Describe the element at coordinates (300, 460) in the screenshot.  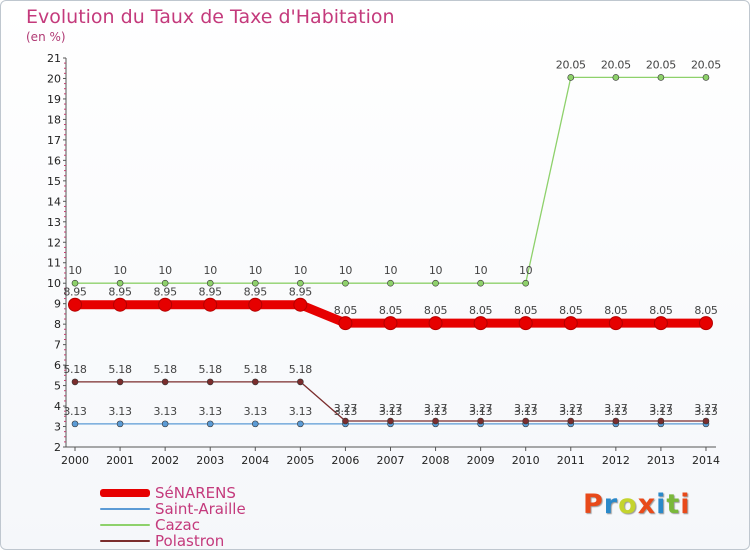
I see `x-tick-label: 2005` at that location.